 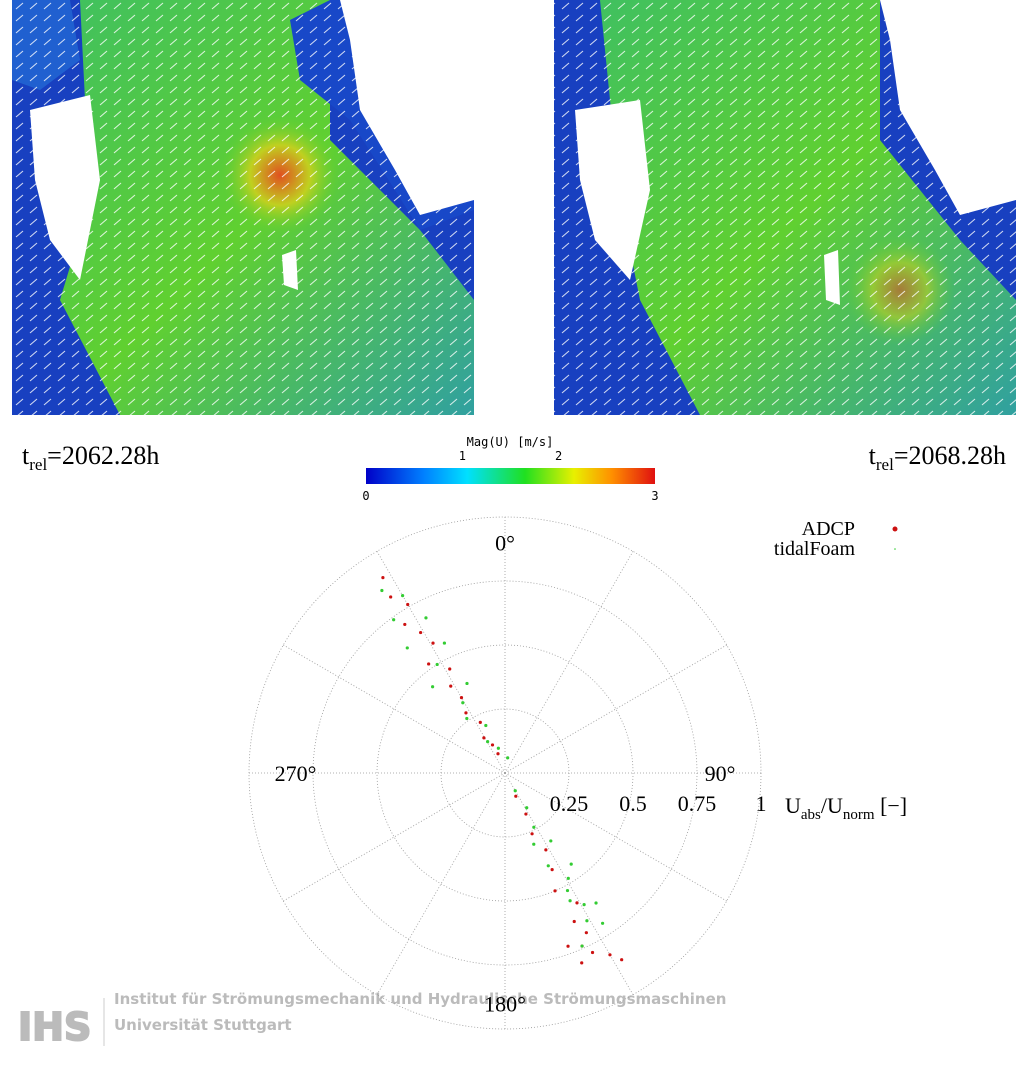 What do you see at coordinates (54, 1027) in the screenshot?
I see `logo-mark: IHS` at bounding box center [54, 1027].